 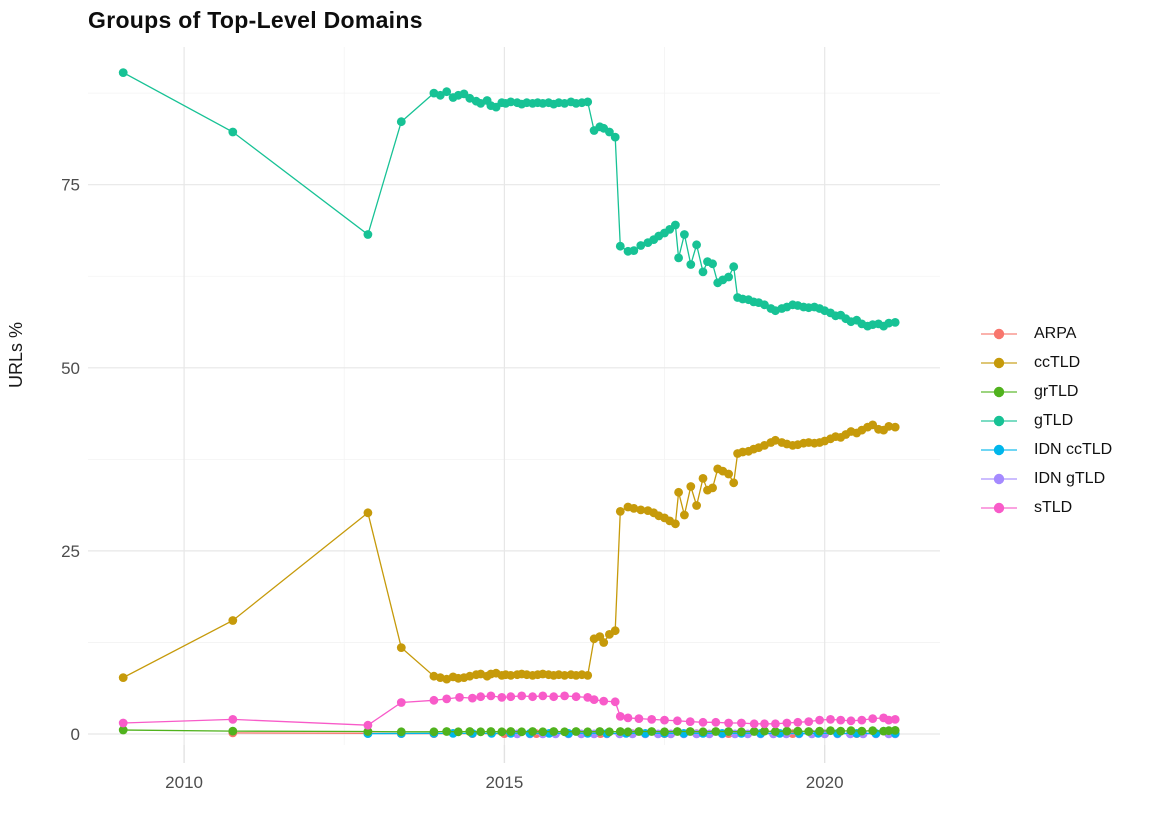 I want to click on legend-item-grtld: grTLD, so click(x=1045, y=391).